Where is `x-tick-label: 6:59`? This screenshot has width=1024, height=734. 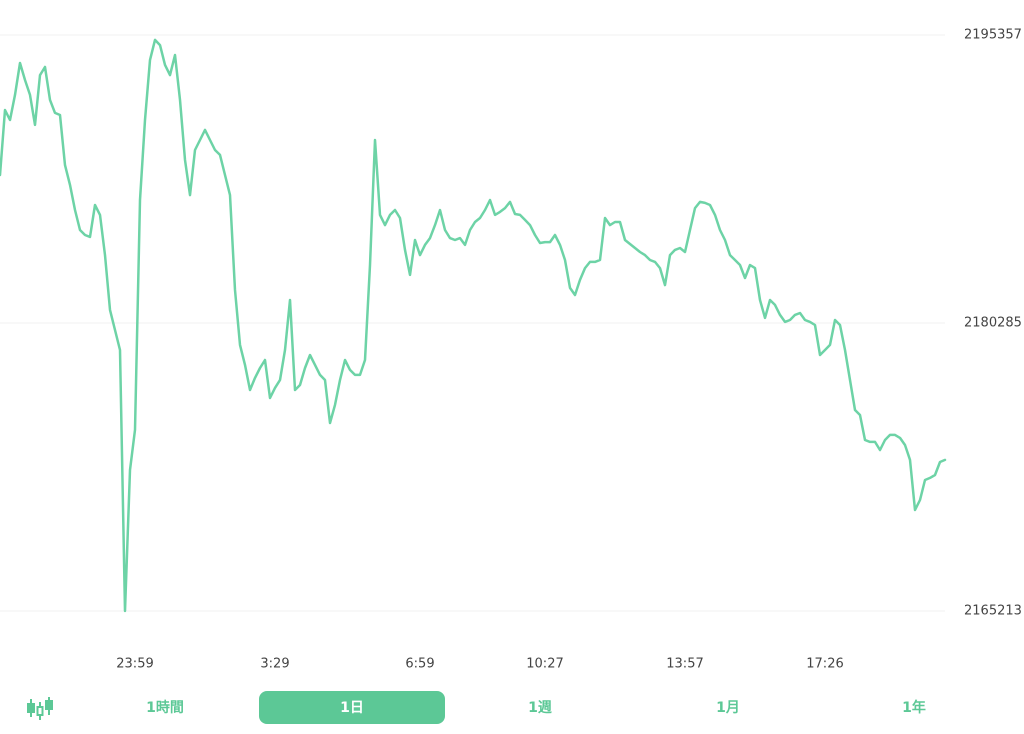
x-tick-label: 6:59 is located at coordinates (419, 664).